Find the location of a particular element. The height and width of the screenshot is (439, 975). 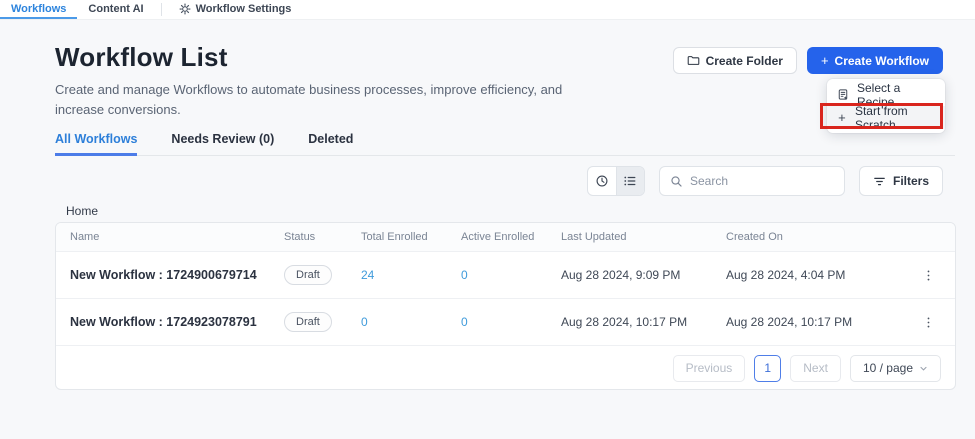

created-on-value: Aug 28 2024, 4:04 PM is located at coordinates (786, 275).